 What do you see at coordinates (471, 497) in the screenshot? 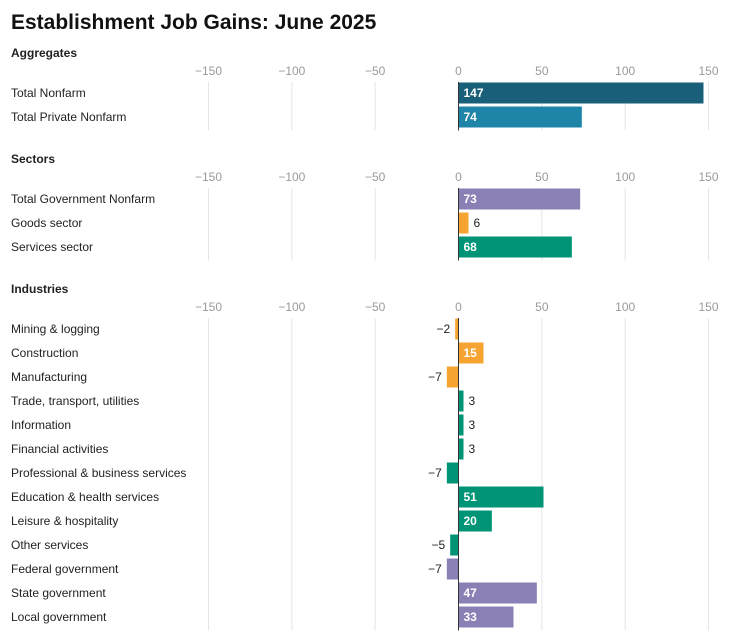
I see `data-label: 51` at bounding box center [471, 497].